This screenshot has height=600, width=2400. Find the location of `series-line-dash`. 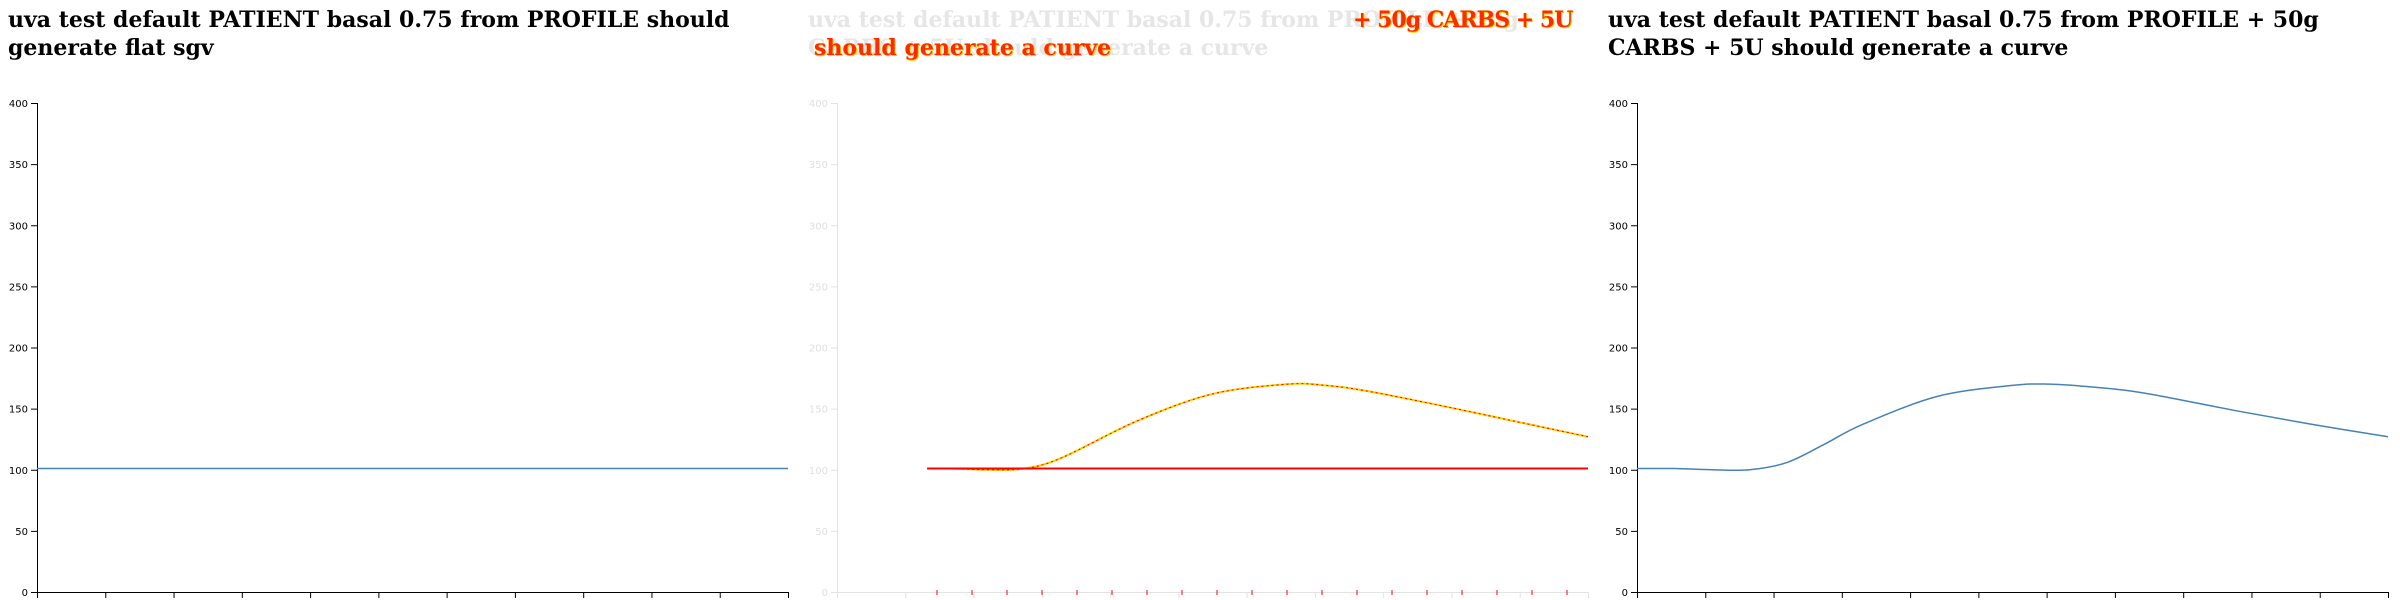

series-line-dash is located at coordinates (1258, 427).